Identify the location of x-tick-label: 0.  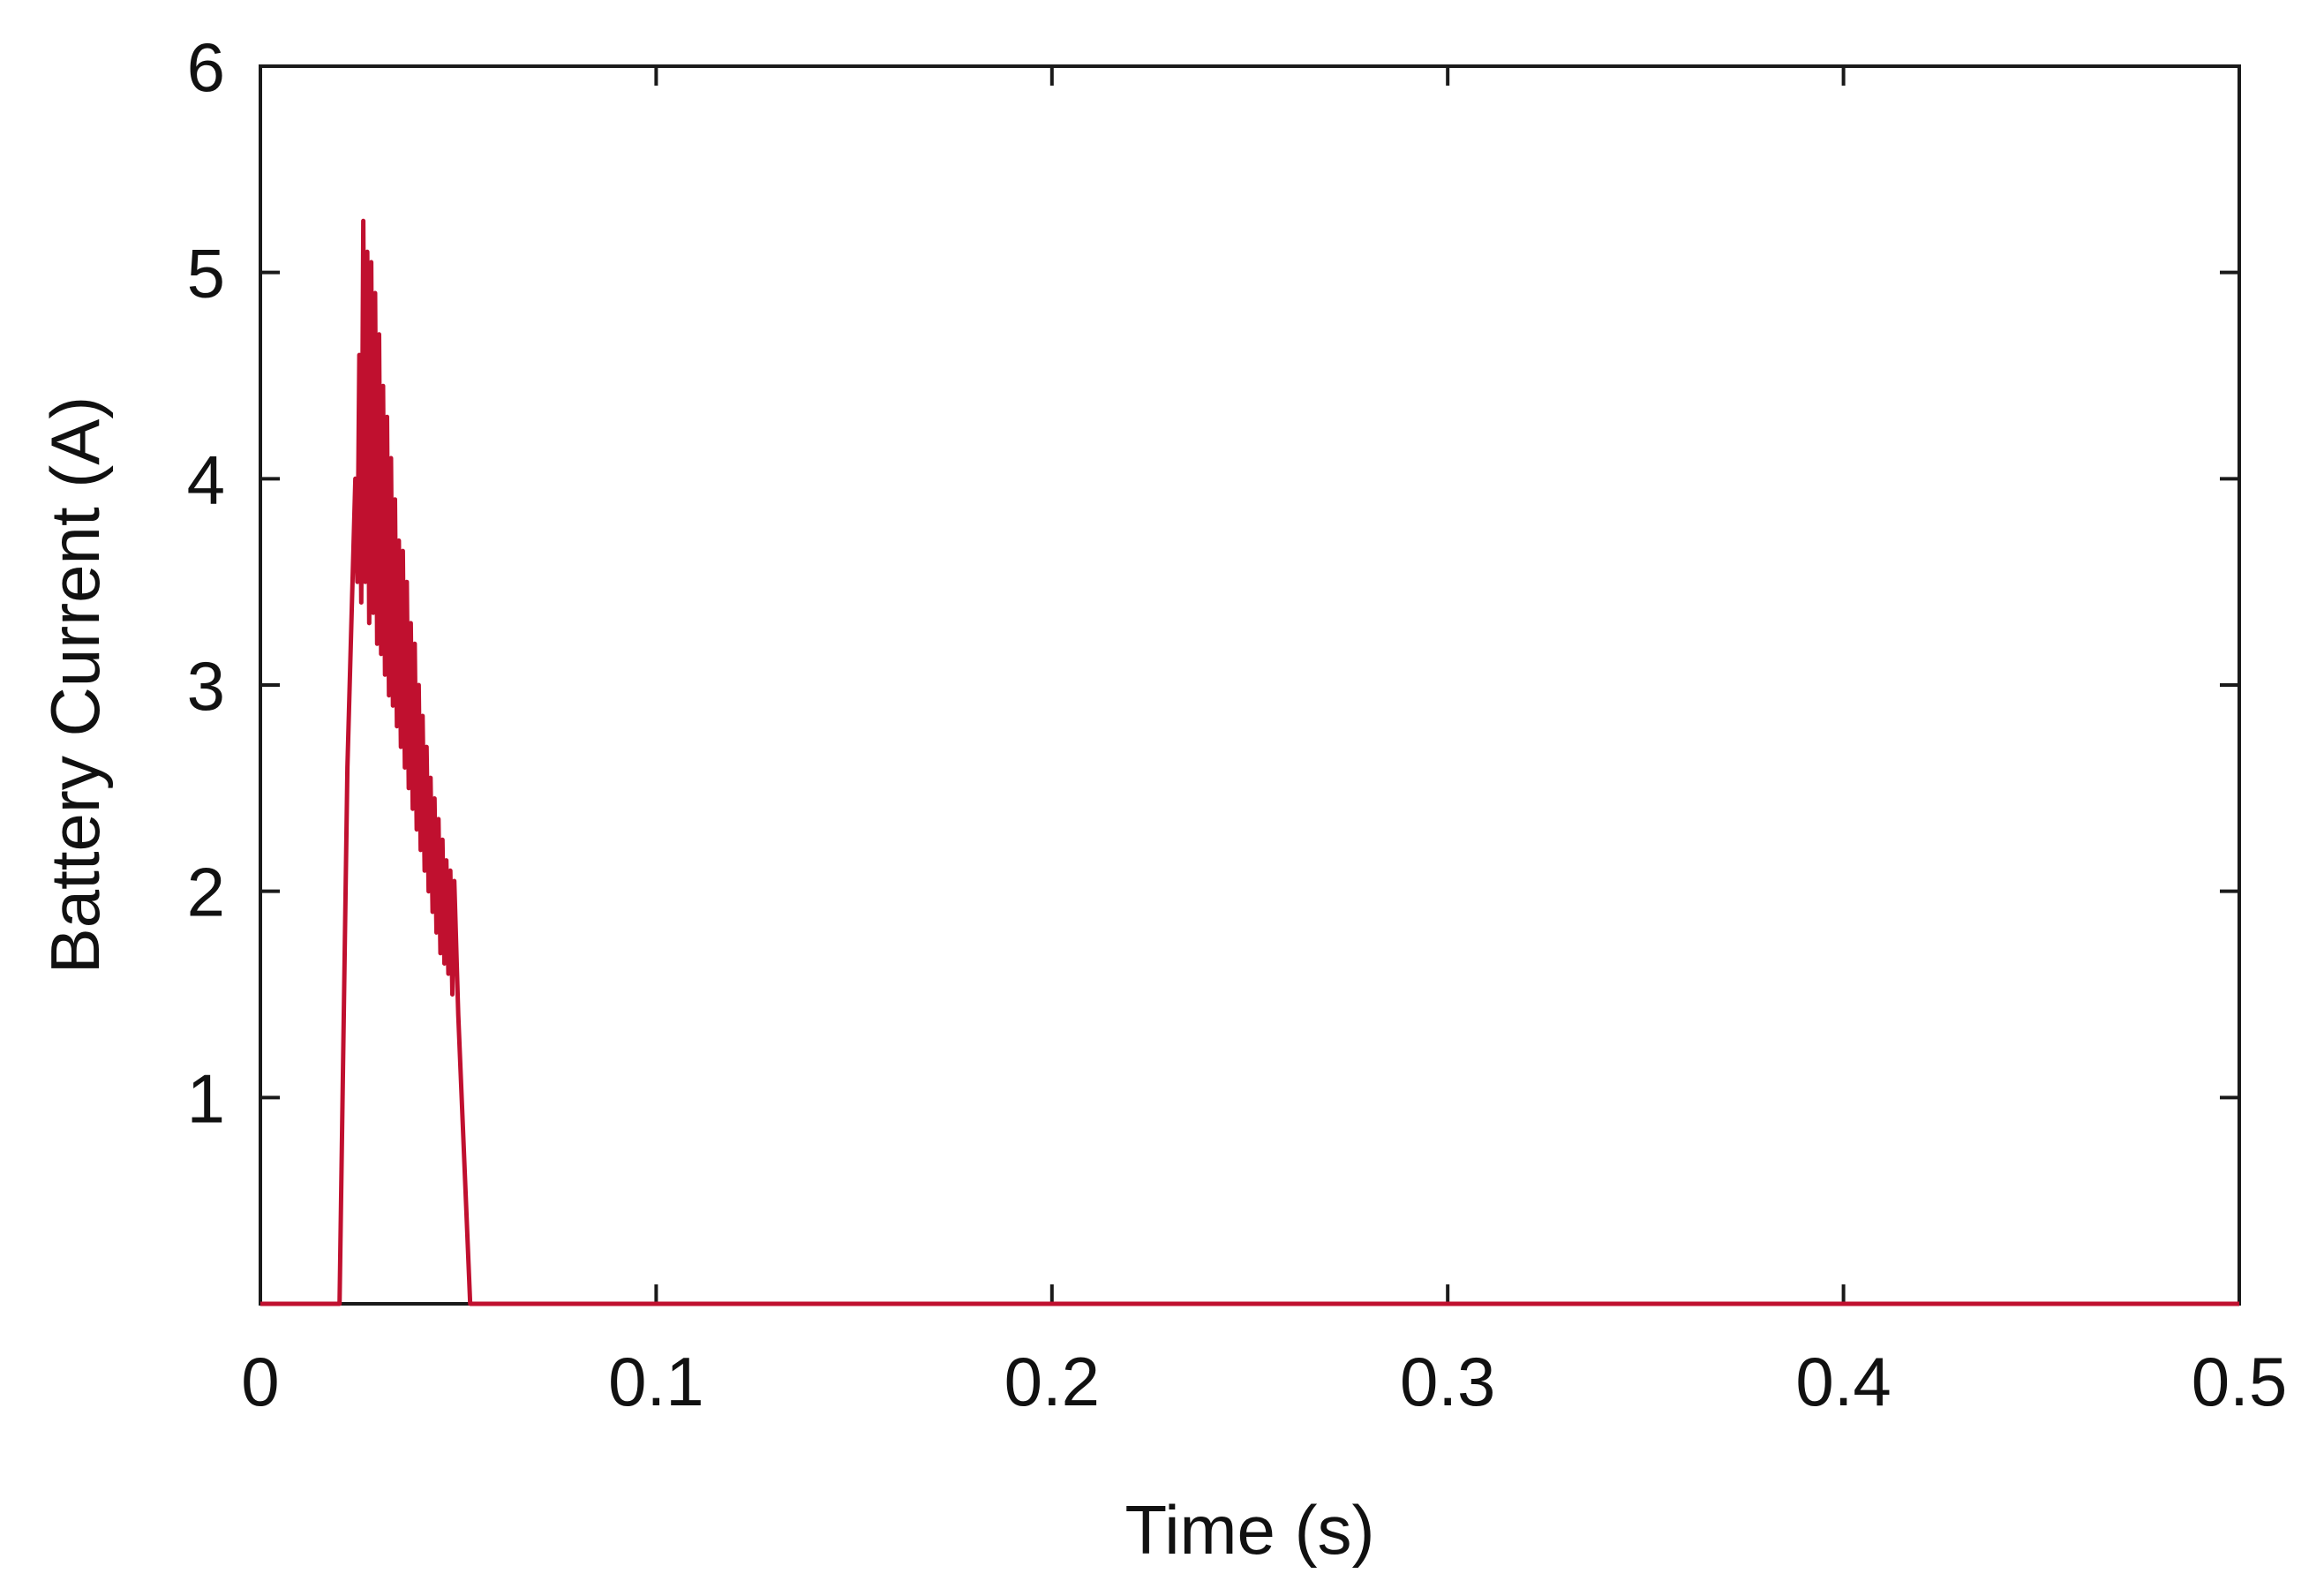
(260, 1381).